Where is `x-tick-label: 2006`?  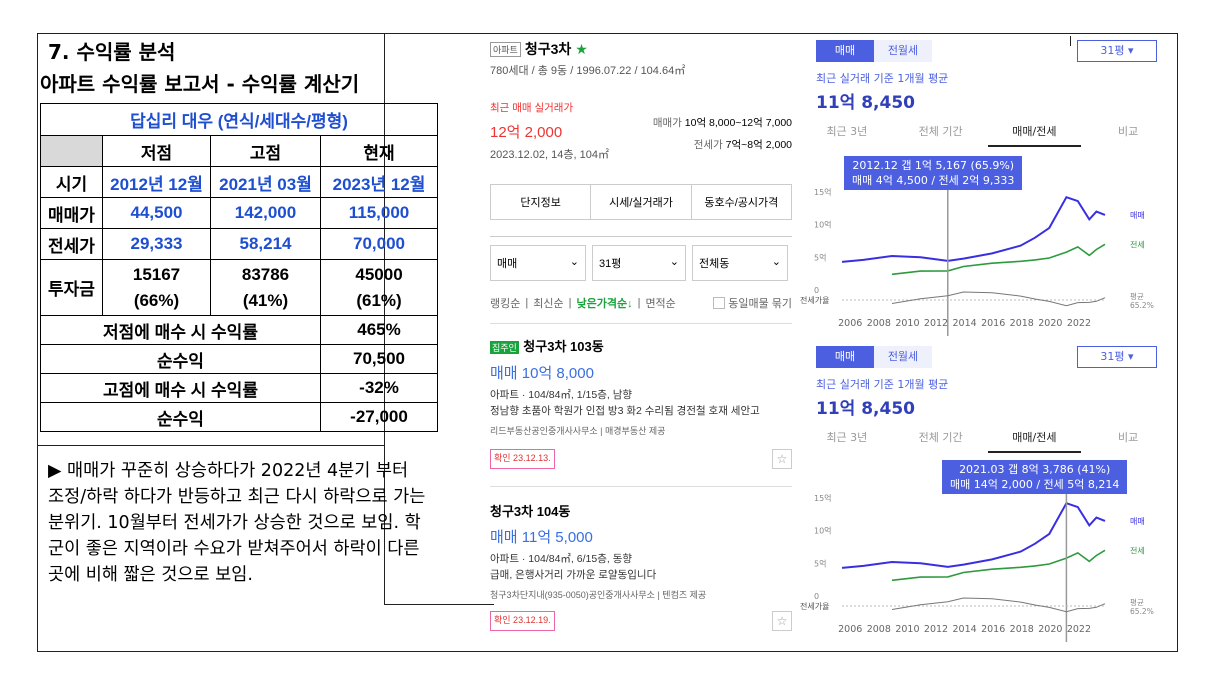 x-tick-label: 2006 is located at coordinates (850, 323).